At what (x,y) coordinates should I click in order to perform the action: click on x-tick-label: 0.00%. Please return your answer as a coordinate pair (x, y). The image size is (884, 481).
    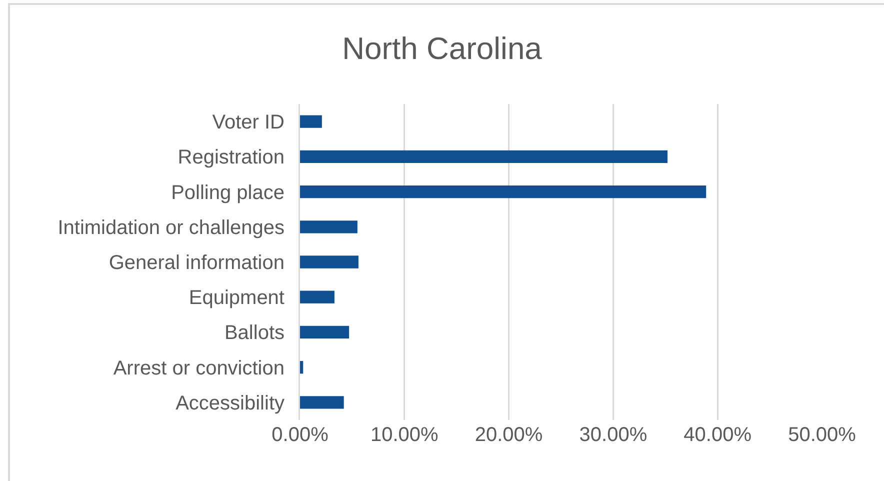
    Looking at the image, I should click on (300, 435).